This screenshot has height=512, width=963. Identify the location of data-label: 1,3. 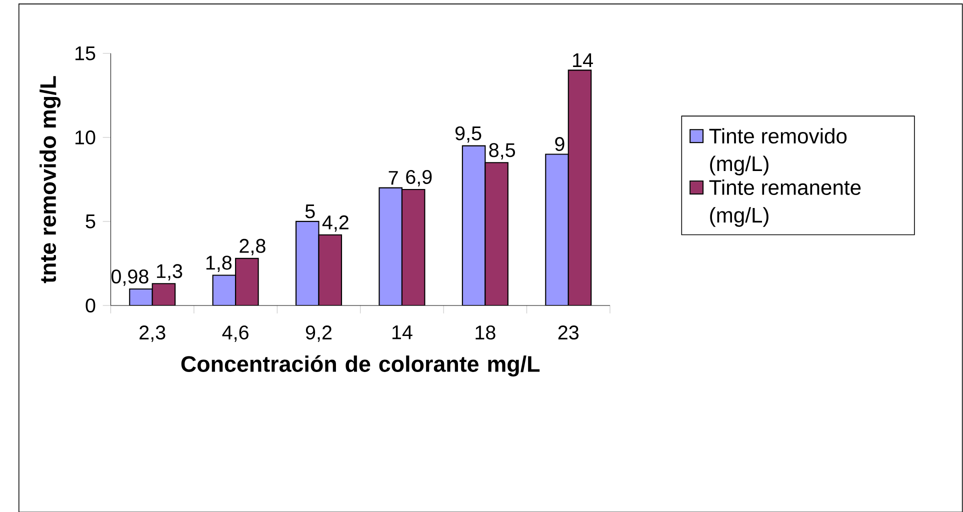
(169, 272).